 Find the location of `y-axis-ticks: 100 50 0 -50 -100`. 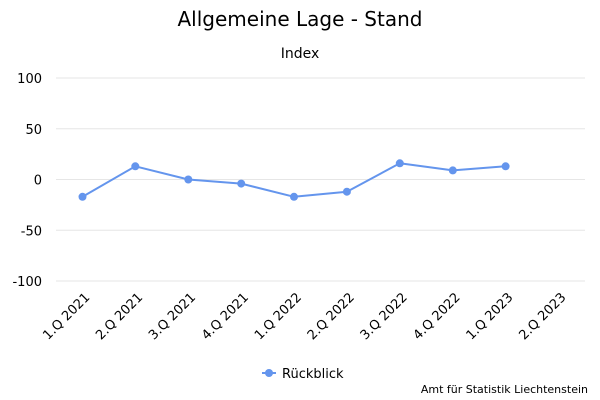

y-axis-ticks: 100 50 0 -50 -100 is located at coordinates (27, 181).